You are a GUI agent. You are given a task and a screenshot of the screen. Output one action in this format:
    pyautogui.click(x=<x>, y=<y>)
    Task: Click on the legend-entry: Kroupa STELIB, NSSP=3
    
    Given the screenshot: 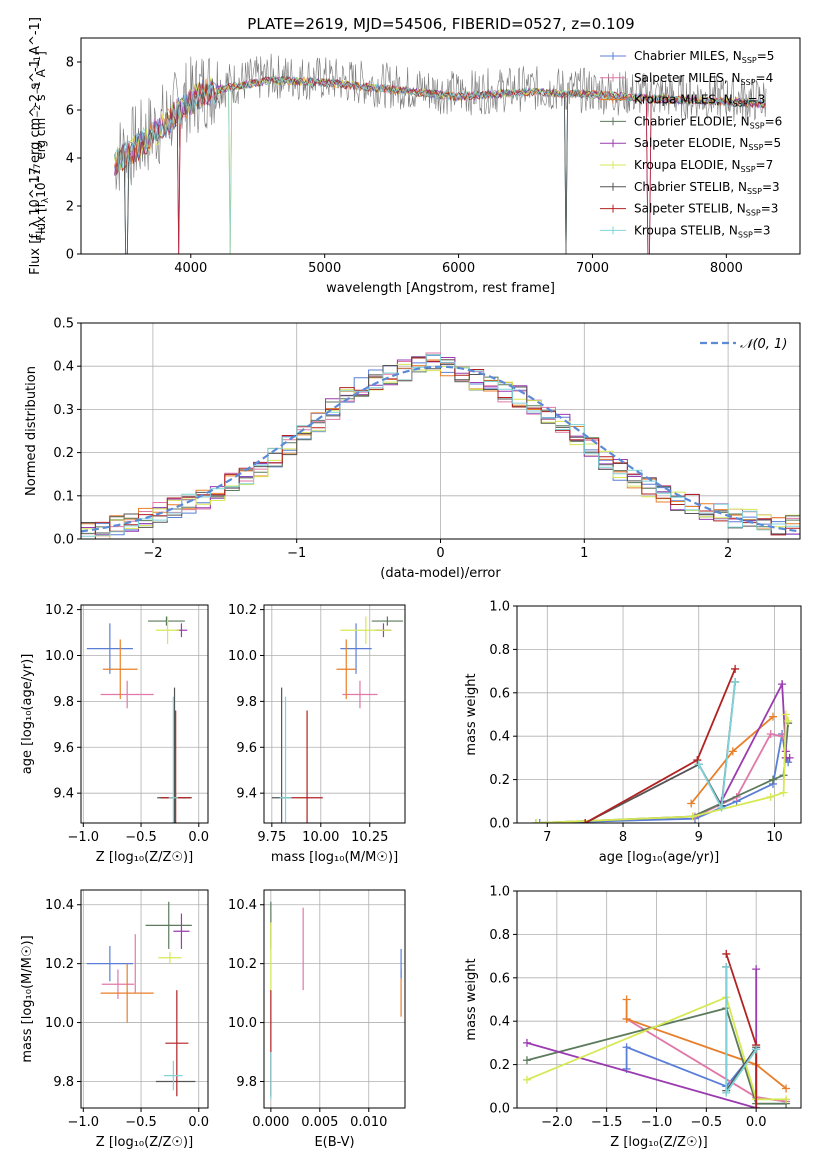 What is the action you would take?
    pyautogui.click(x=702, y=231)
    